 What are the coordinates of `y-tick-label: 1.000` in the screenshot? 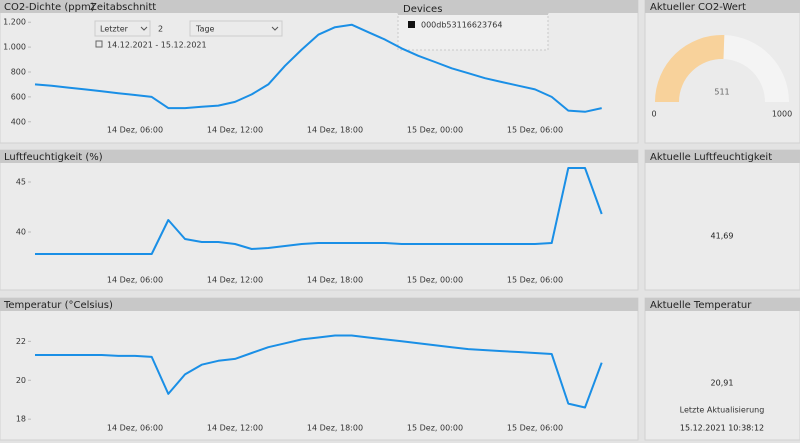 It's located at (14, 47).